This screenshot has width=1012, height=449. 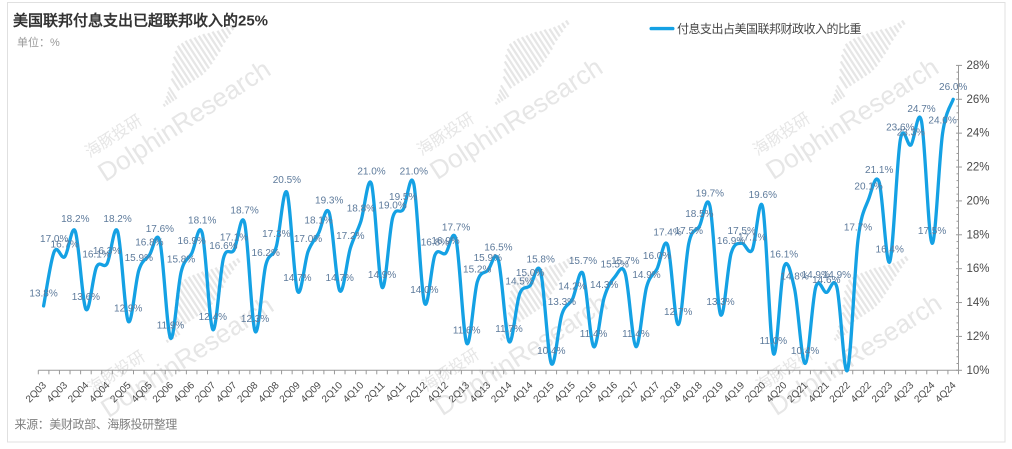 What do you see at coordinates (38, 42) in the screenshot?
I see `svg-text: 单位：%` at bounding box center [38, 42].